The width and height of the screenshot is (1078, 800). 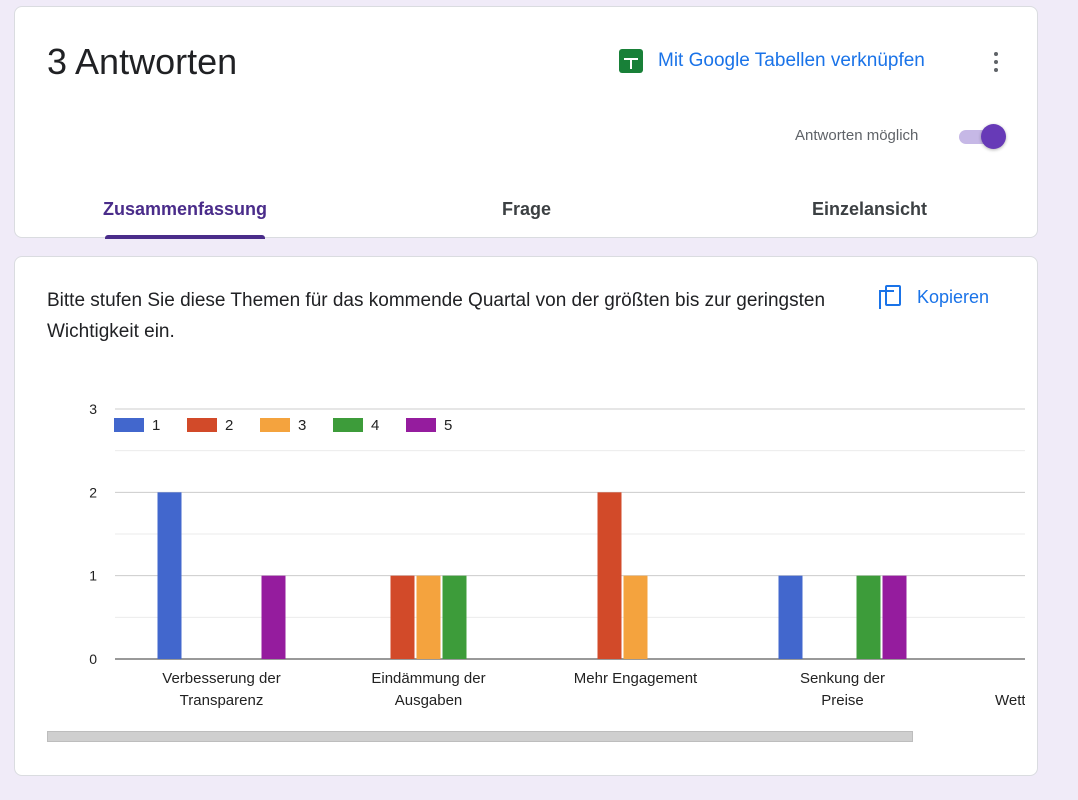 I want to click on responses-count-title: 3 Antworten, so click(x=142, y=61).